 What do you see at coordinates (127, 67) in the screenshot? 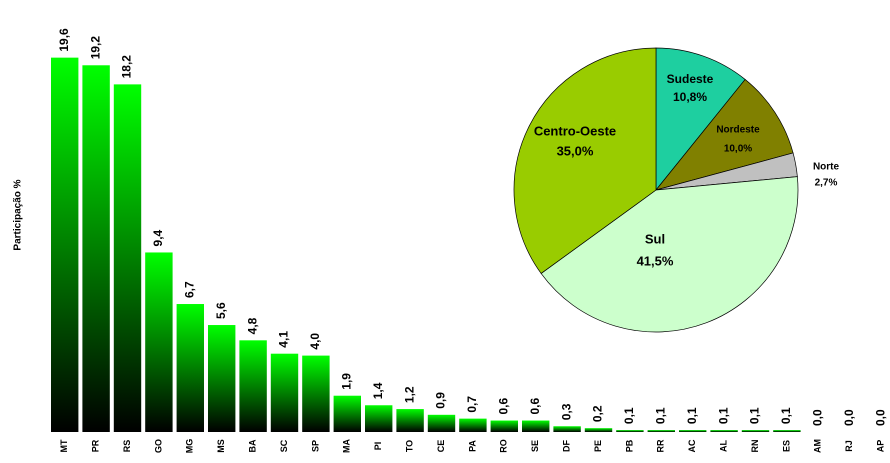
I see `value-label: 18,2` at bounding box center [127, 67].